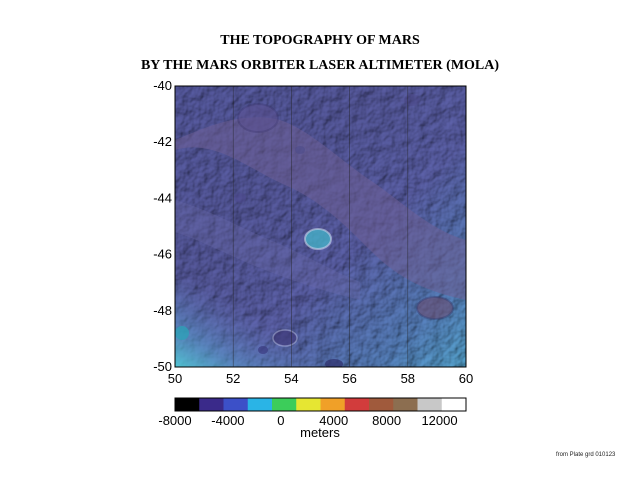 This screenshot has height=480, width=640. What do you see at coordinates (227, 420) in the screenshot?
I see `colorbar-tick-label: -4000` at bounding box center [227, 420].